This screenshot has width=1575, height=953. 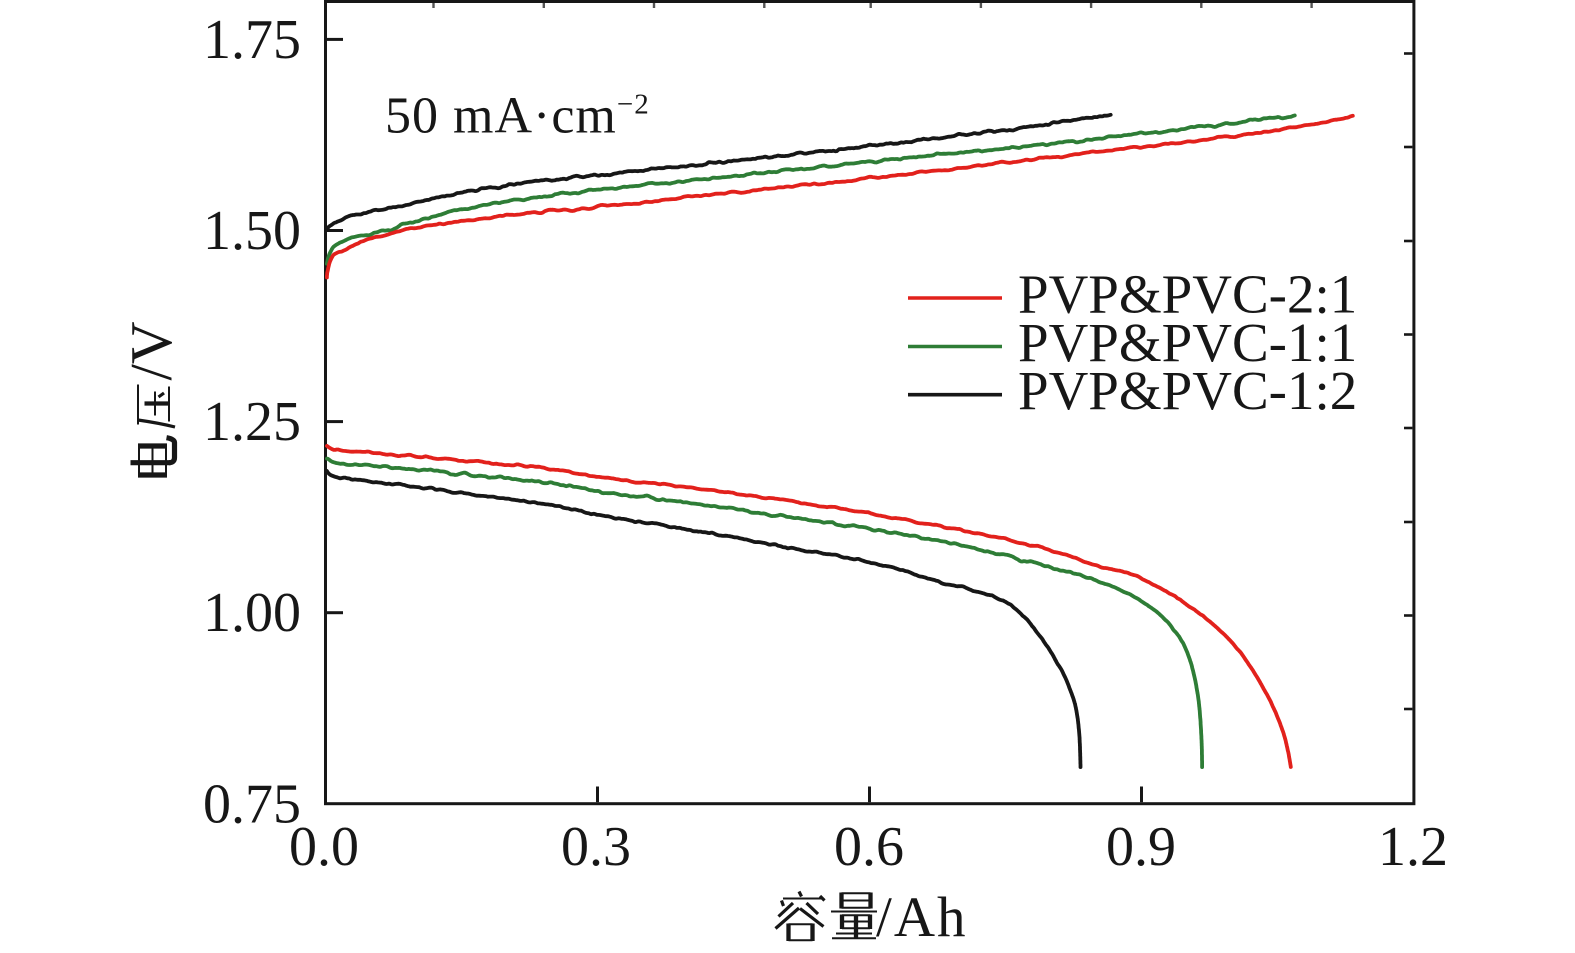 I want to click on svg-text: PVP&PVC-1:1, so click(x=1187, y=342).